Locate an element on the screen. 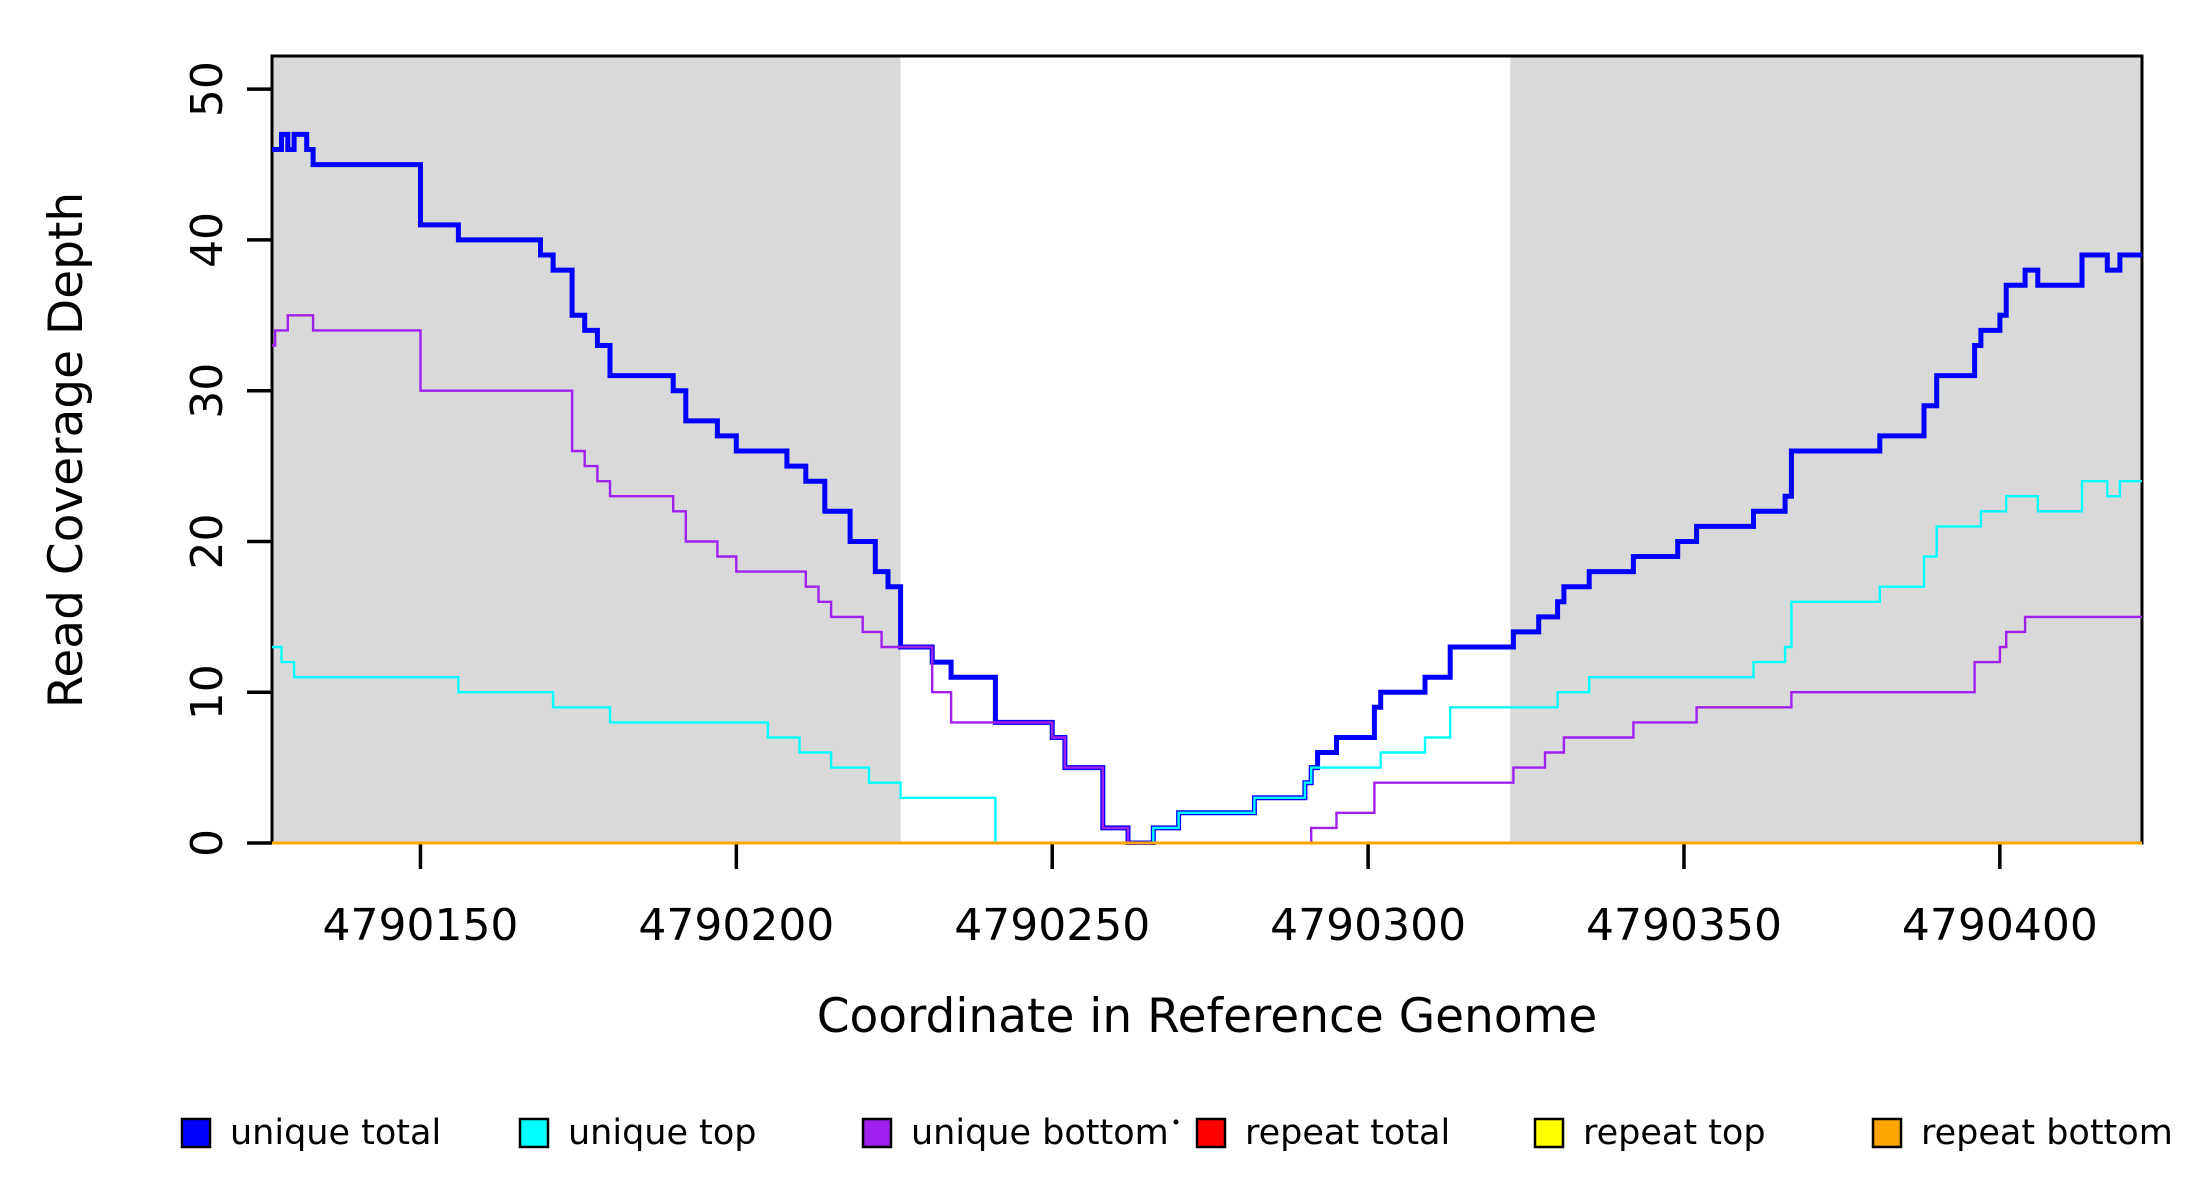 This screenshot has width=2200, height=1200. x-tick-label: 4790350 is located at coordinates (1684, 925).